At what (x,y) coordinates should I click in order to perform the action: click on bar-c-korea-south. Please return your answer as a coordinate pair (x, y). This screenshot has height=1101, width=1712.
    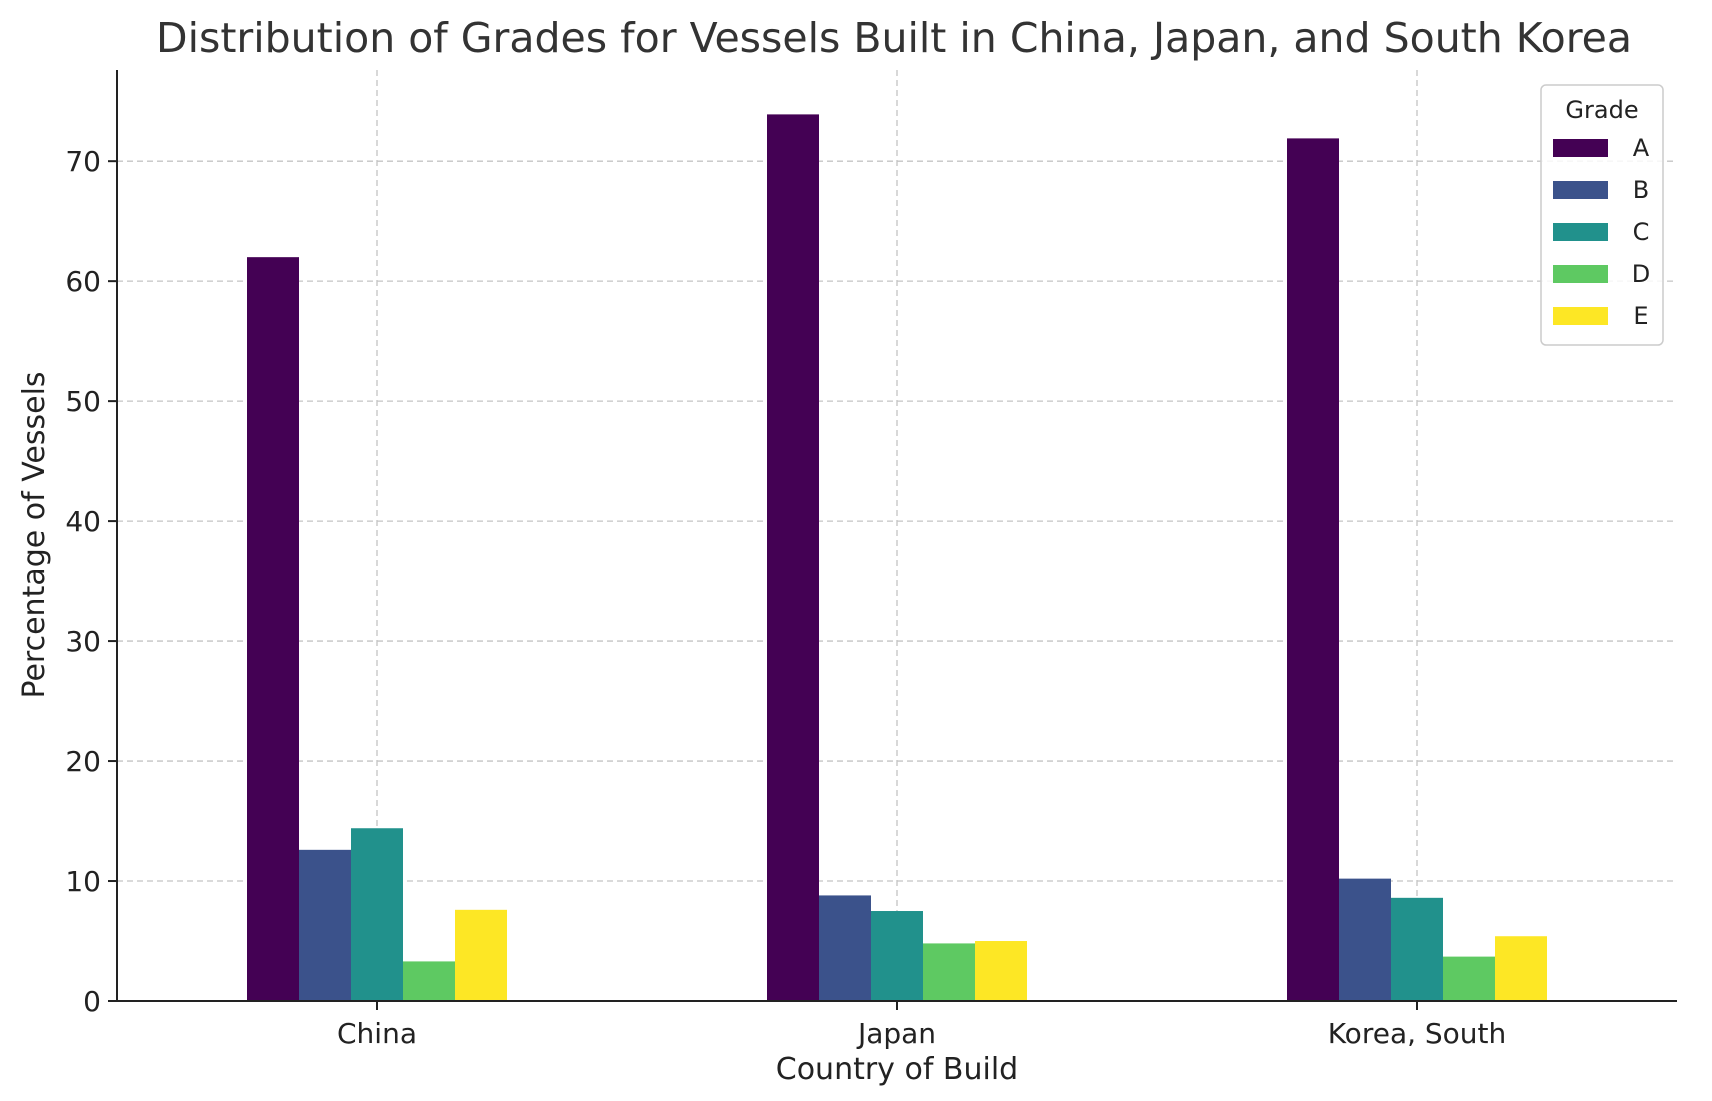
    Looking at the image, I should click on (1417, 949).